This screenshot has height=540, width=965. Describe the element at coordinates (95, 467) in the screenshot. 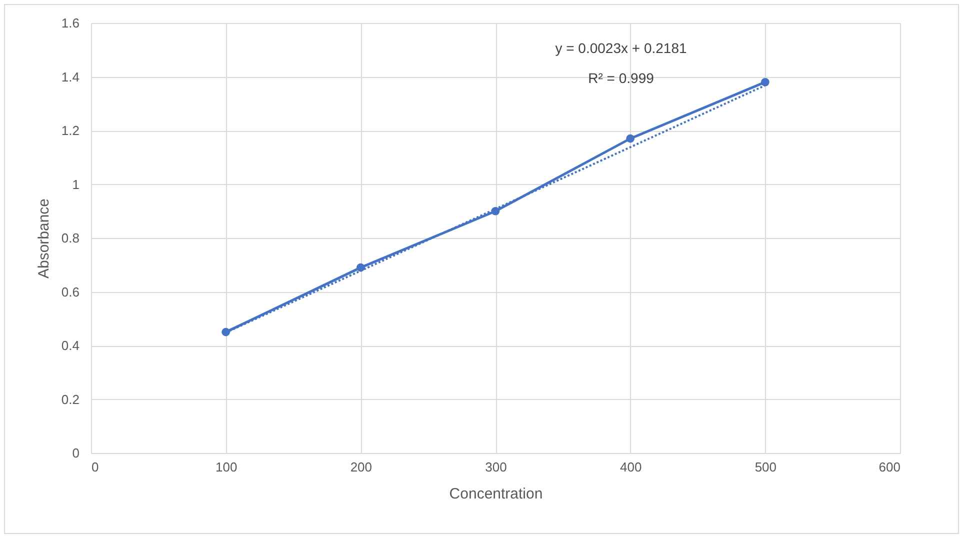

I see `x-tick-label: 0` at that location.